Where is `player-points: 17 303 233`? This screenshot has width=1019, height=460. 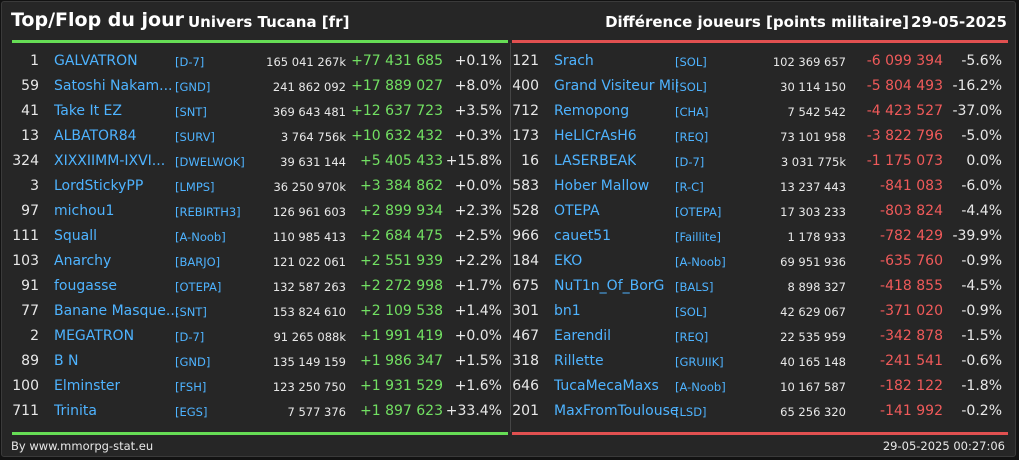 player-points: 17 303 233 is located at coordinates (813, 212).